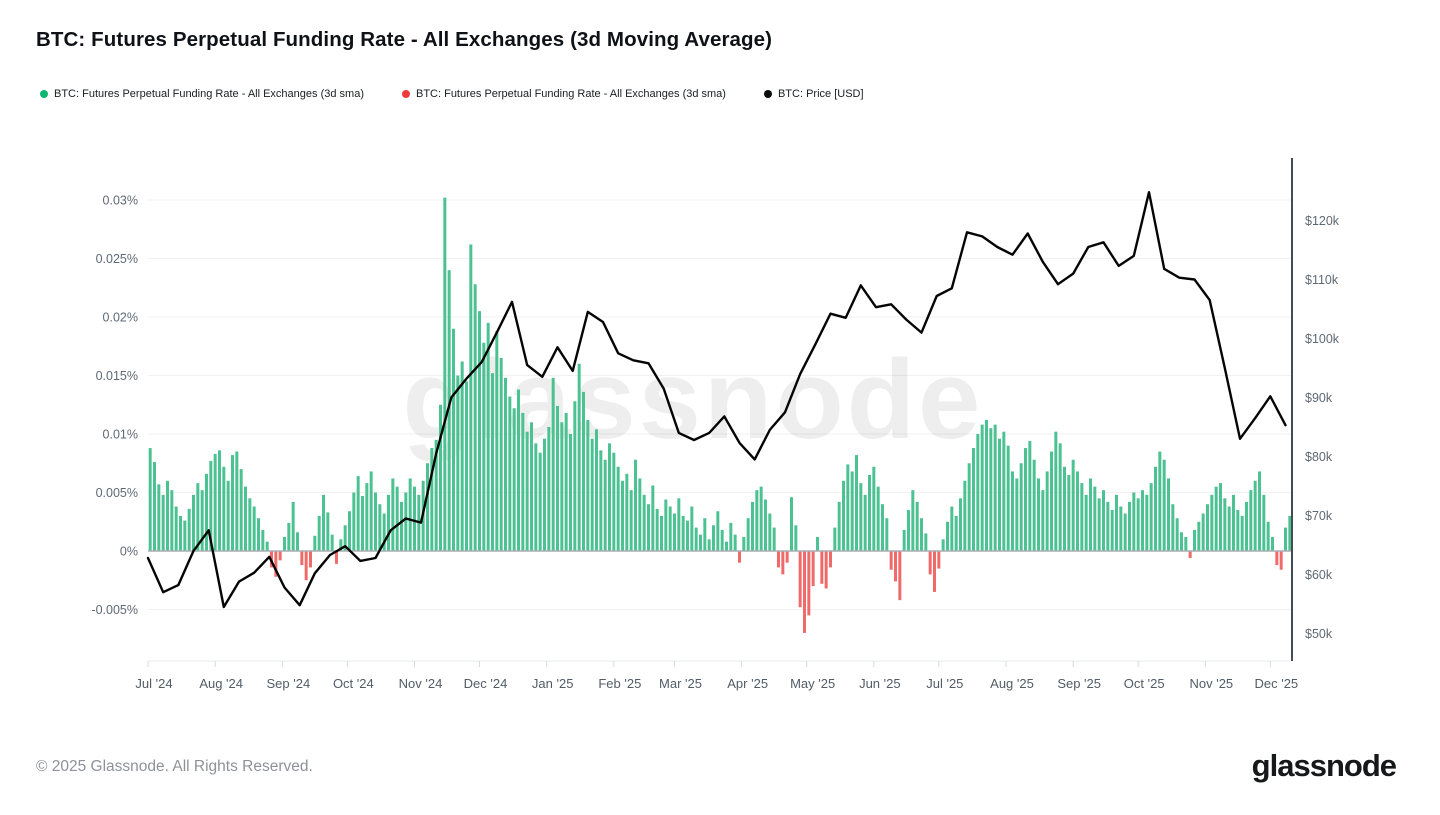 This screenshot has height=815, width=1440. Describe the element at coordinates (813, 94) in the screenshot. I see `legend-item-price: BTC: Price [USD]` at that location.